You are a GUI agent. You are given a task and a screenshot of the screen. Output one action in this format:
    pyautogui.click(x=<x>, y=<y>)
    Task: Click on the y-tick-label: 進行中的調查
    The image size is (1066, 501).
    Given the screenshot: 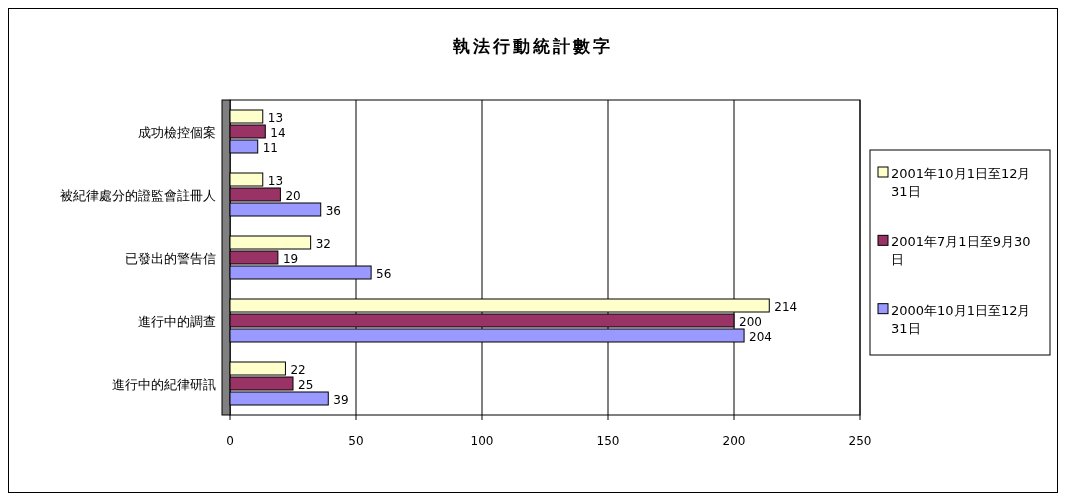 What is the action you would take?
    pyautogui.click(x=177, y=321)
    